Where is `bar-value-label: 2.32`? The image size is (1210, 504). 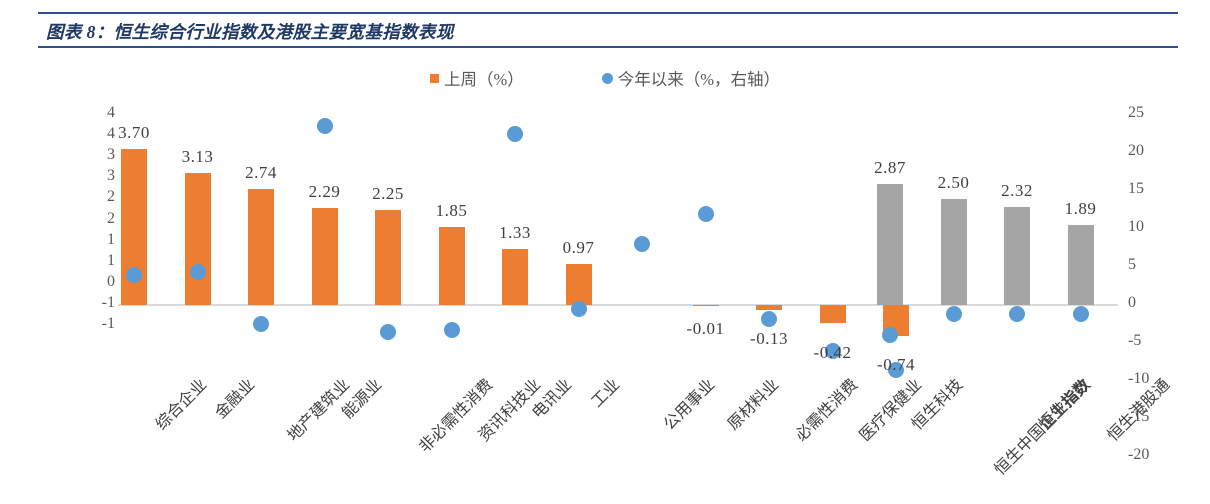
bar-value-label: 2.32 is located at coordinates (1017, 191).